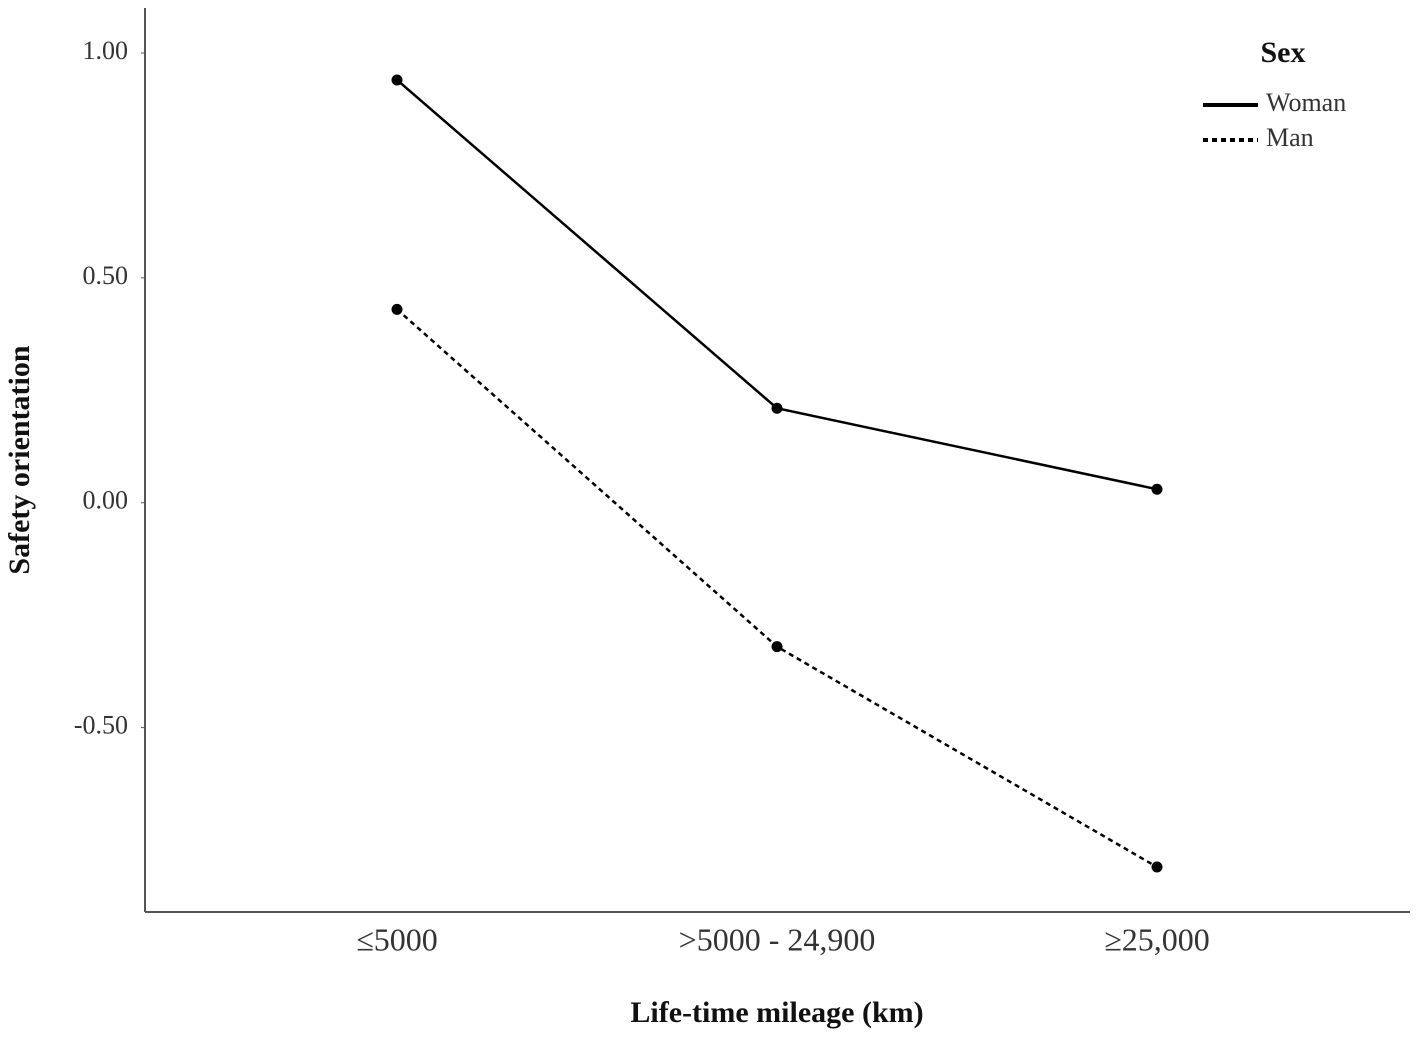 The height and width of the screenshot is (1041, 1418). What do you see at coordinates (1290, 137) in the screenshot?
I see `legend-label: Man` at bounding box center [1290, 137].